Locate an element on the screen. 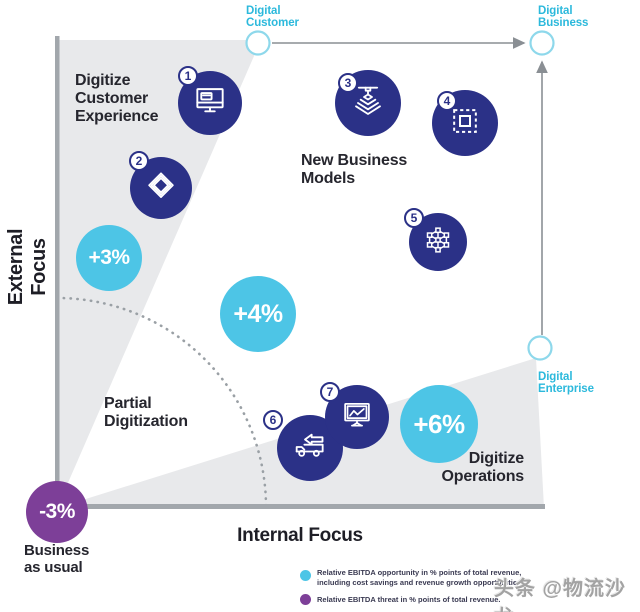 The height and width of the screenshot is (612, 640). y-axis is located at coordinates (57, 272).